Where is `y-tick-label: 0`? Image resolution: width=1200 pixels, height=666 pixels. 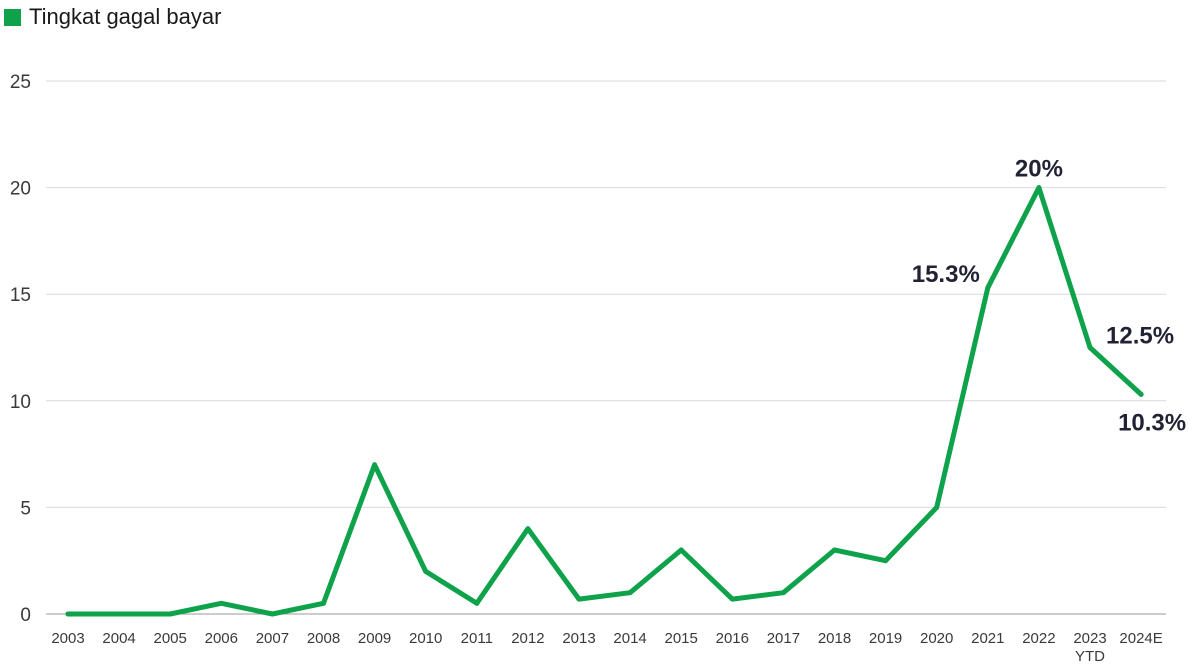
y-tick-label: 0 is located at coordinates (25, 615).